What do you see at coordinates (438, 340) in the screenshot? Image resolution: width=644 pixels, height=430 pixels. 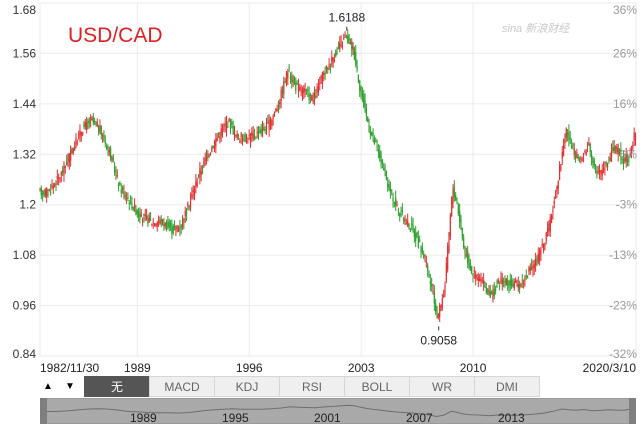 I see `extreme-price-label: 0.9058` at bounding box center [438, 340].